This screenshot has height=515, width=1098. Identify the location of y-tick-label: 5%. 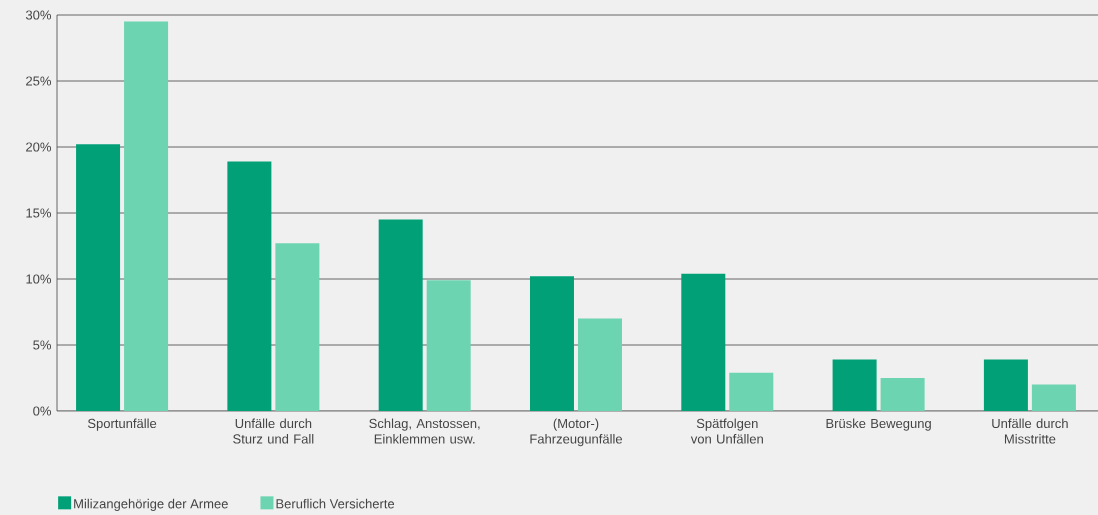
(42, 345).